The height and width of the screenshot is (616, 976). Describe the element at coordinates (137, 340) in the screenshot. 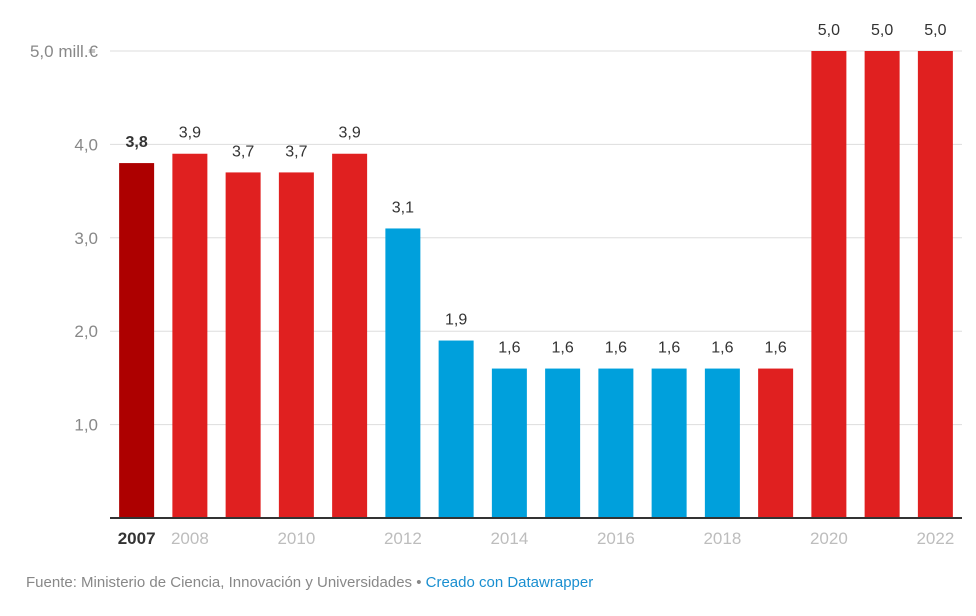

I see `bar-2007` at that location.